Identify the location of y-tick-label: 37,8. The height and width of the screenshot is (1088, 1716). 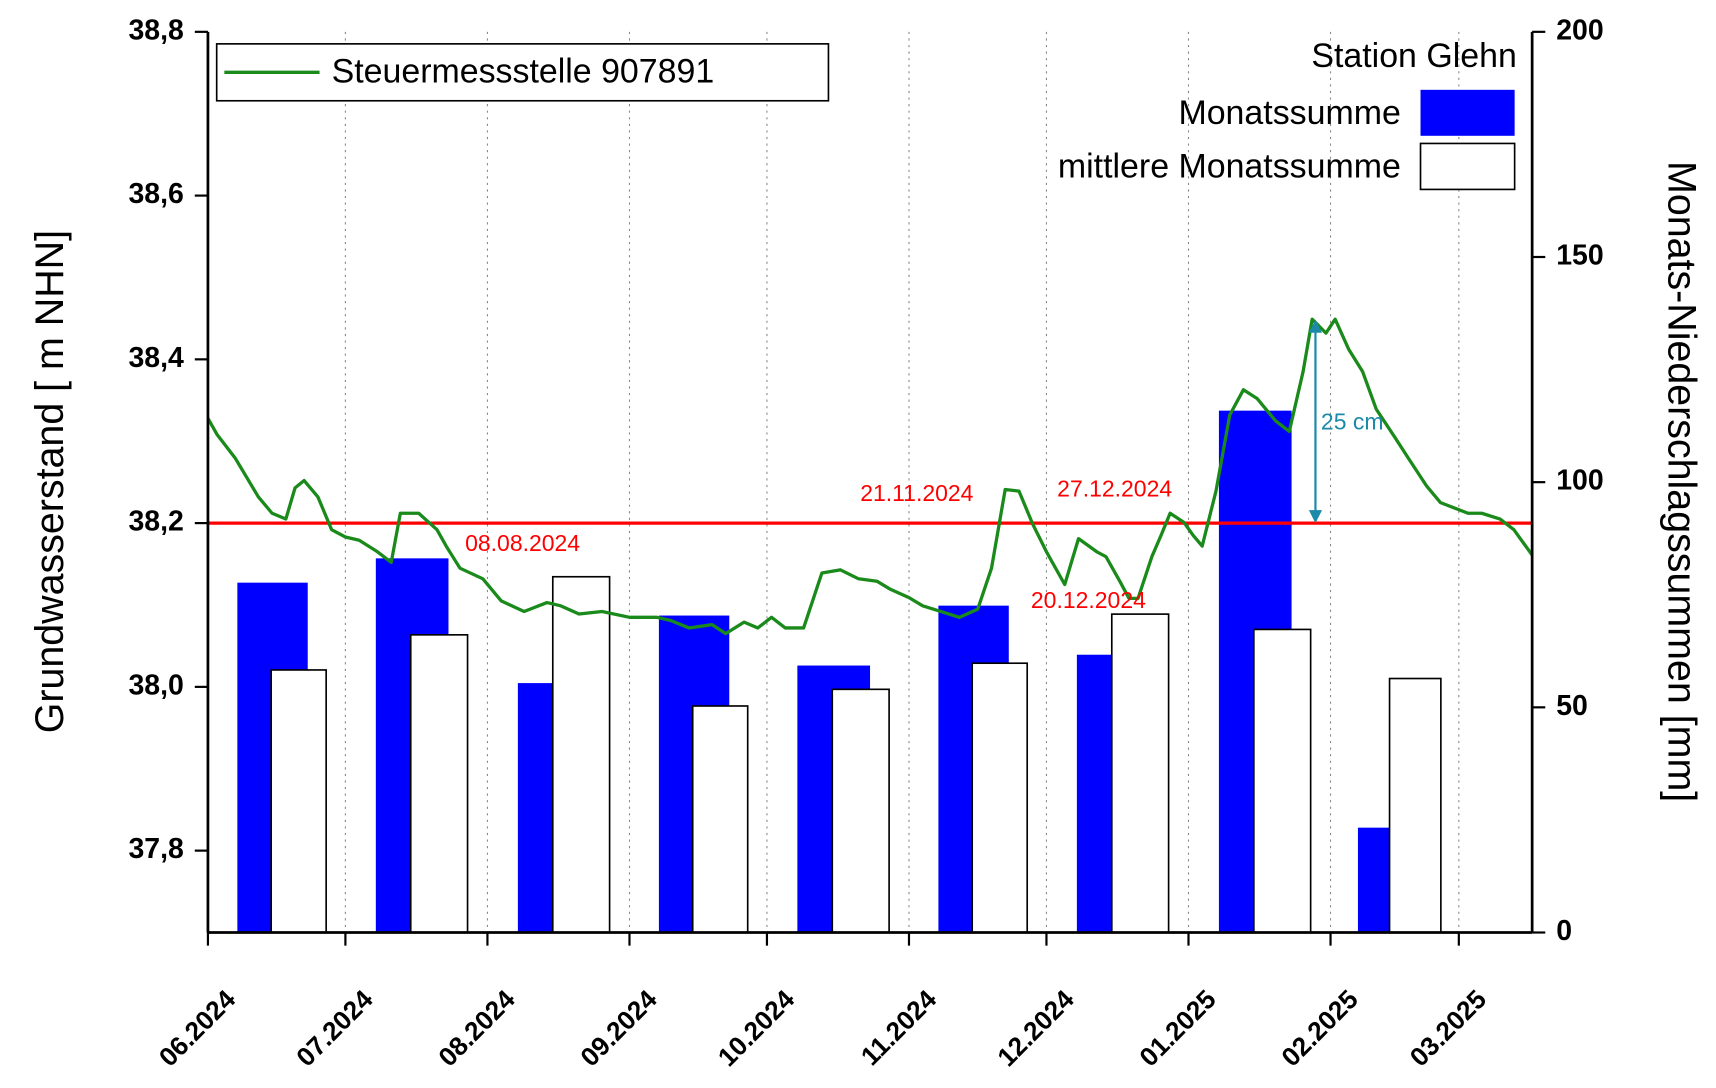
(155, 849).